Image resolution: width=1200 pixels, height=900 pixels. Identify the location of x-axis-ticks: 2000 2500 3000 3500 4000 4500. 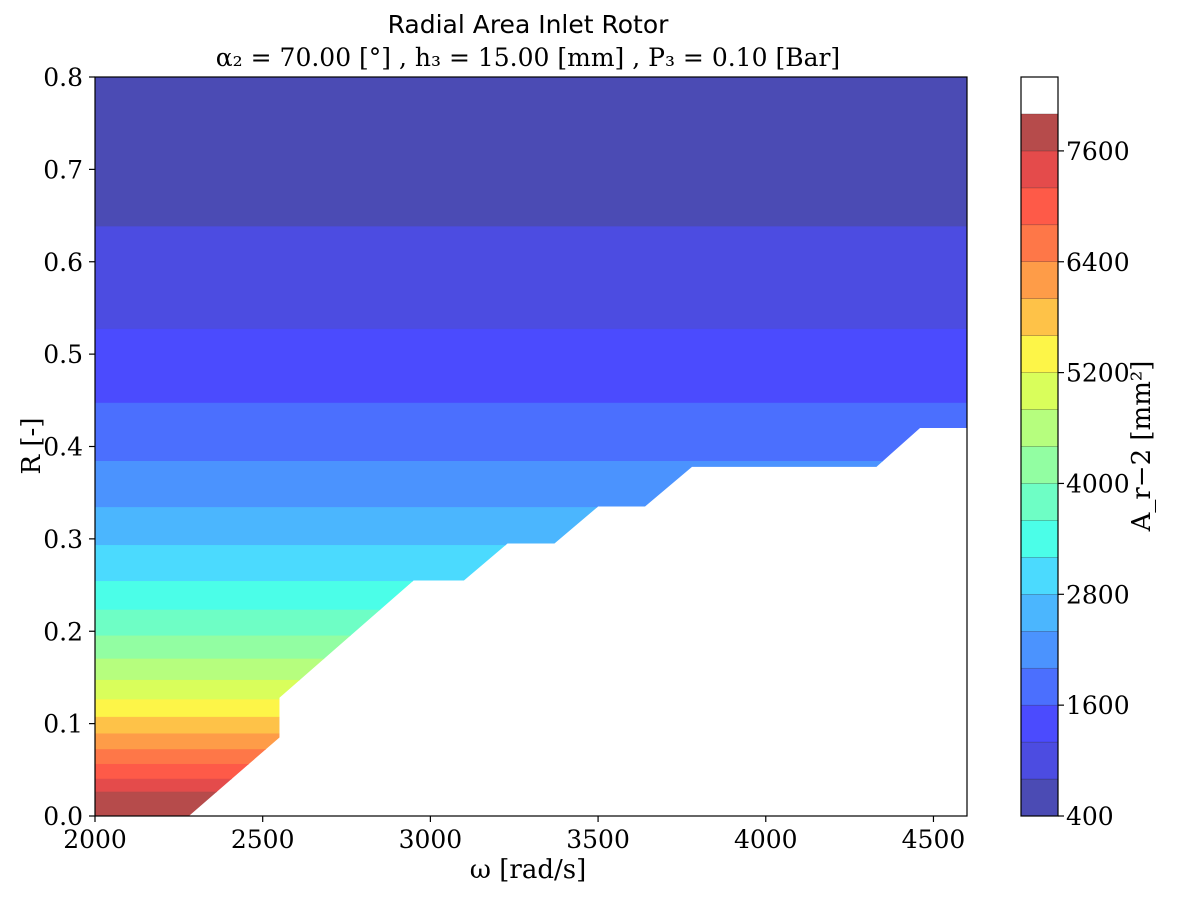
(514, 835).